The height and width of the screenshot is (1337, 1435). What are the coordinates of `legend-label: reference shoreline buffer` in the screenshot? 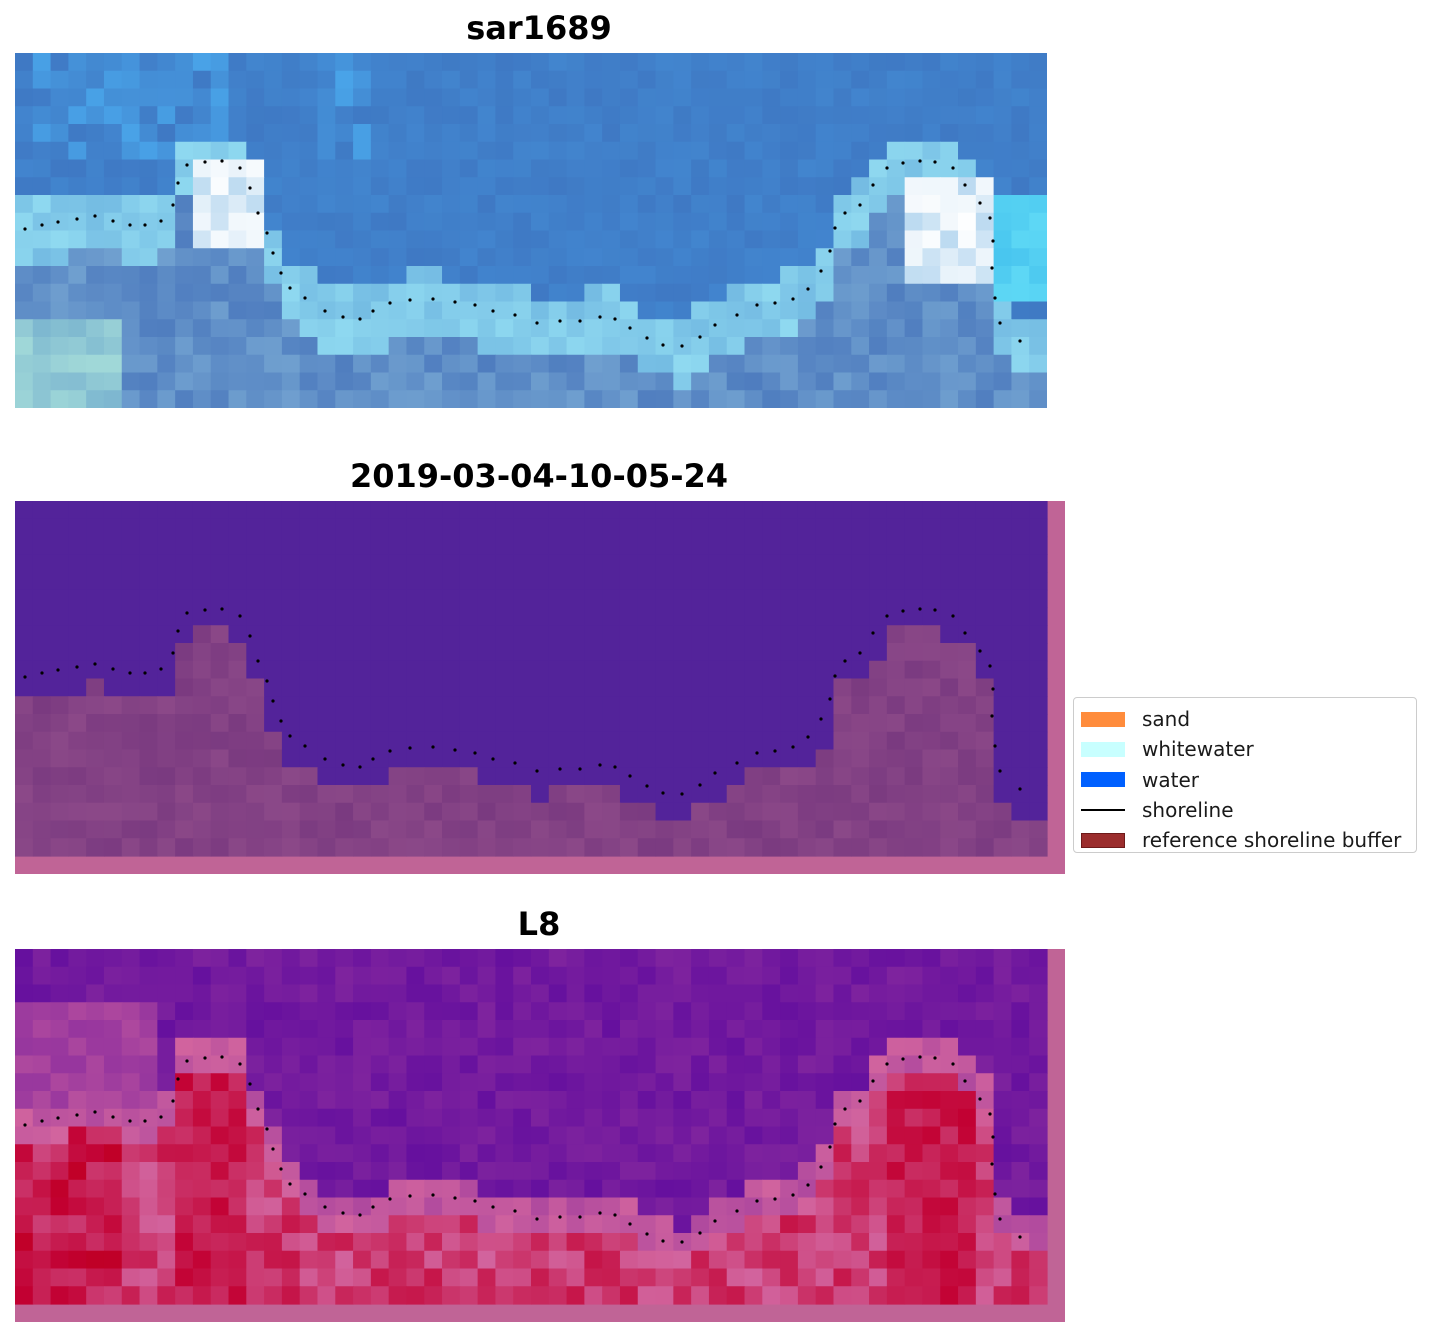 It's located at (1272, 840).